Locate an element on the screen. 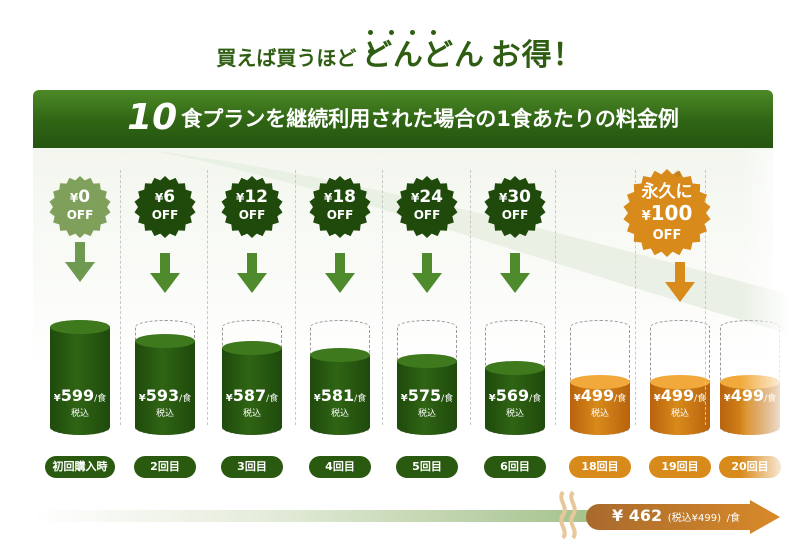 This screenshot has width=800, height=557. banner-number: 10 is located at coordinates (152, 117).